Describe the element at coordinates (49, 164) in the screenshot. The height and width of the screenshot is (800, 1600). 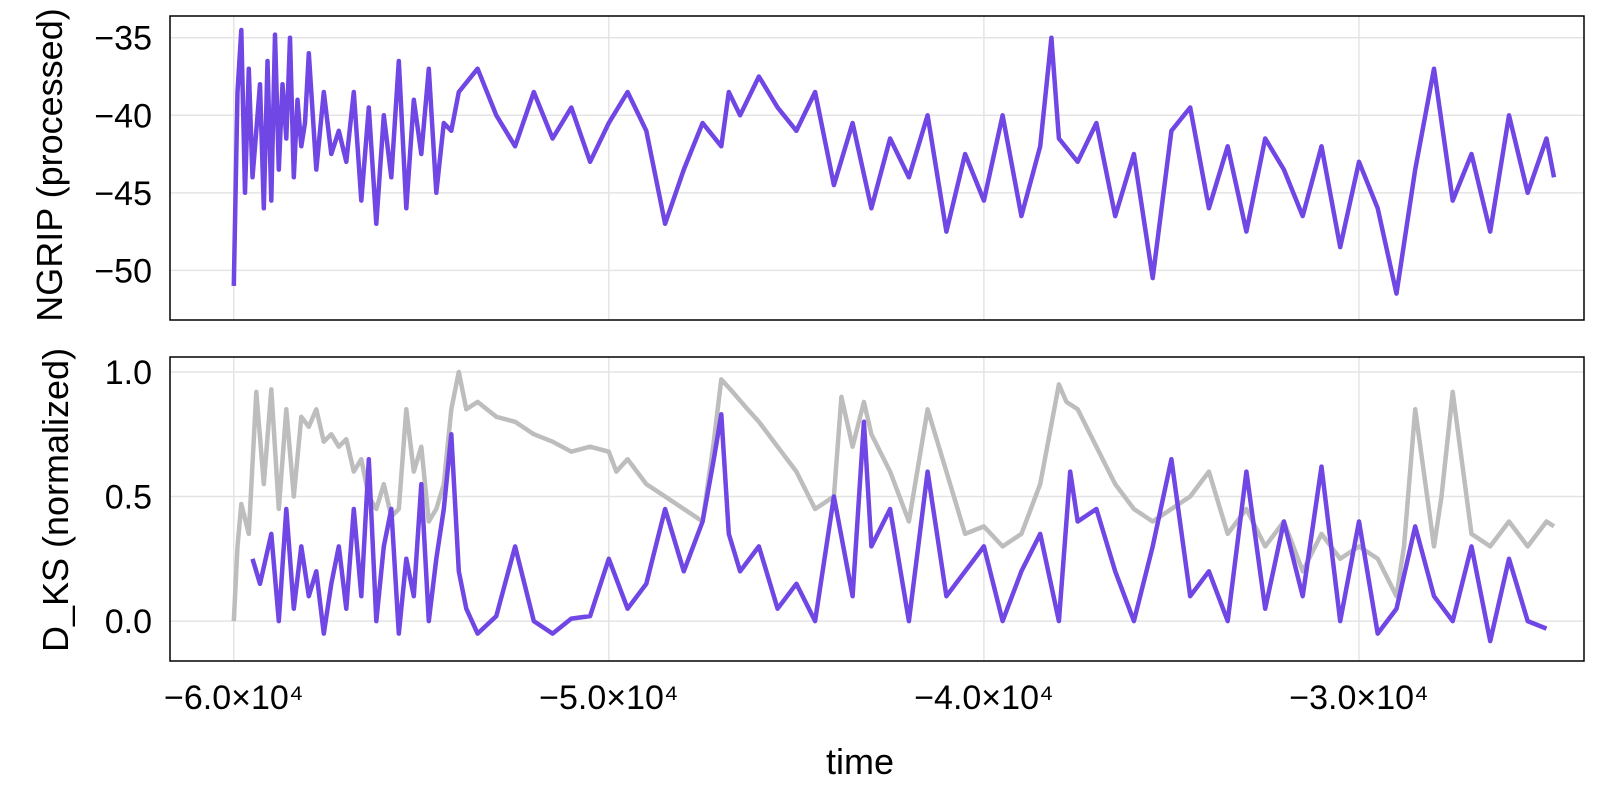
I see `ngrip-y-axis-label: NGRIP (processed)` at that location.